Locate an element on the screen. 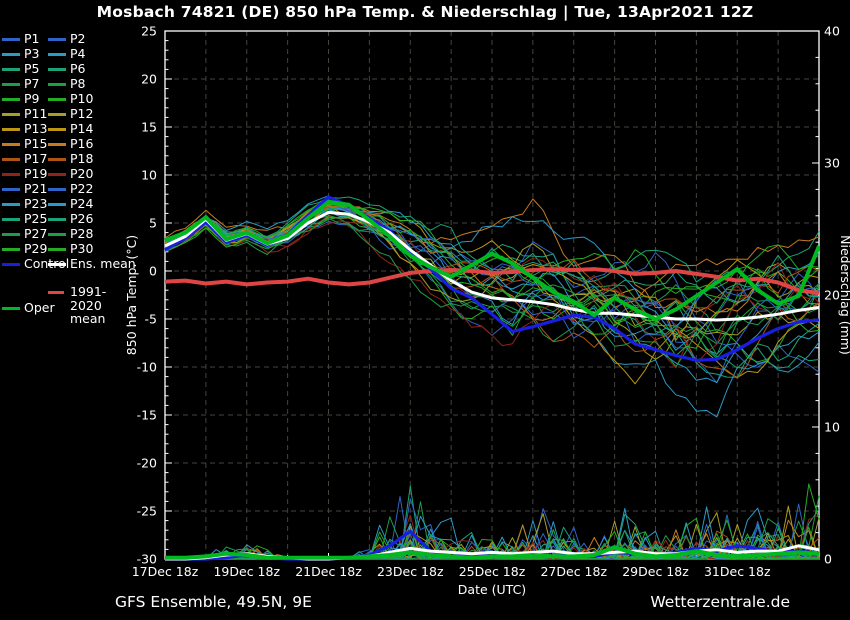 This screenshot has height=620, width=850. legend-member-p16-label: P16 is located at coordinates (82, 143).